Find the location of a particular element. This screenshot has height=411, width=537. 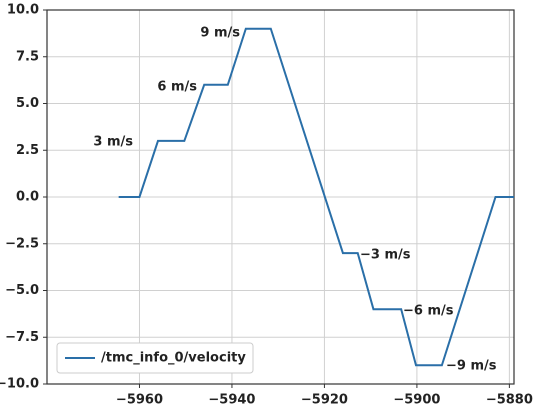

annotation: 6 m/s is located at coordinates (177, 87).